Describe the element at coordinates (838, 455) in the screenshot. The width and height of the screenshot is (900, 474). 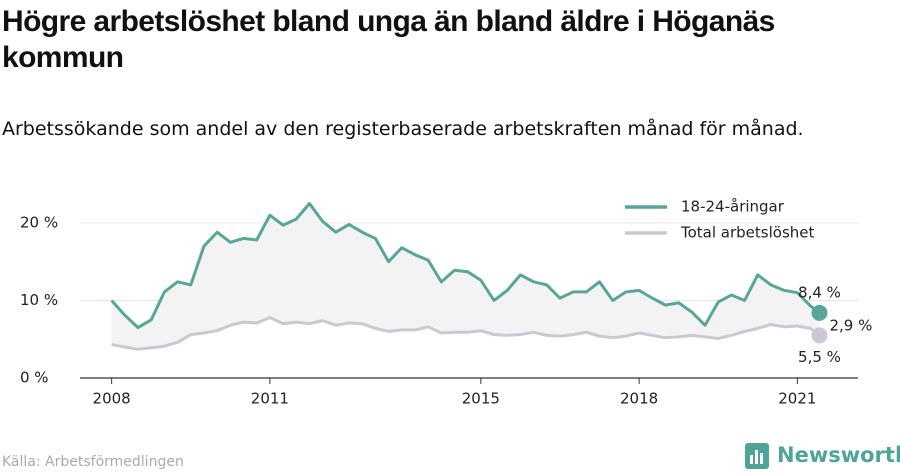
I see `logo-text: Newsworthy` at that location.